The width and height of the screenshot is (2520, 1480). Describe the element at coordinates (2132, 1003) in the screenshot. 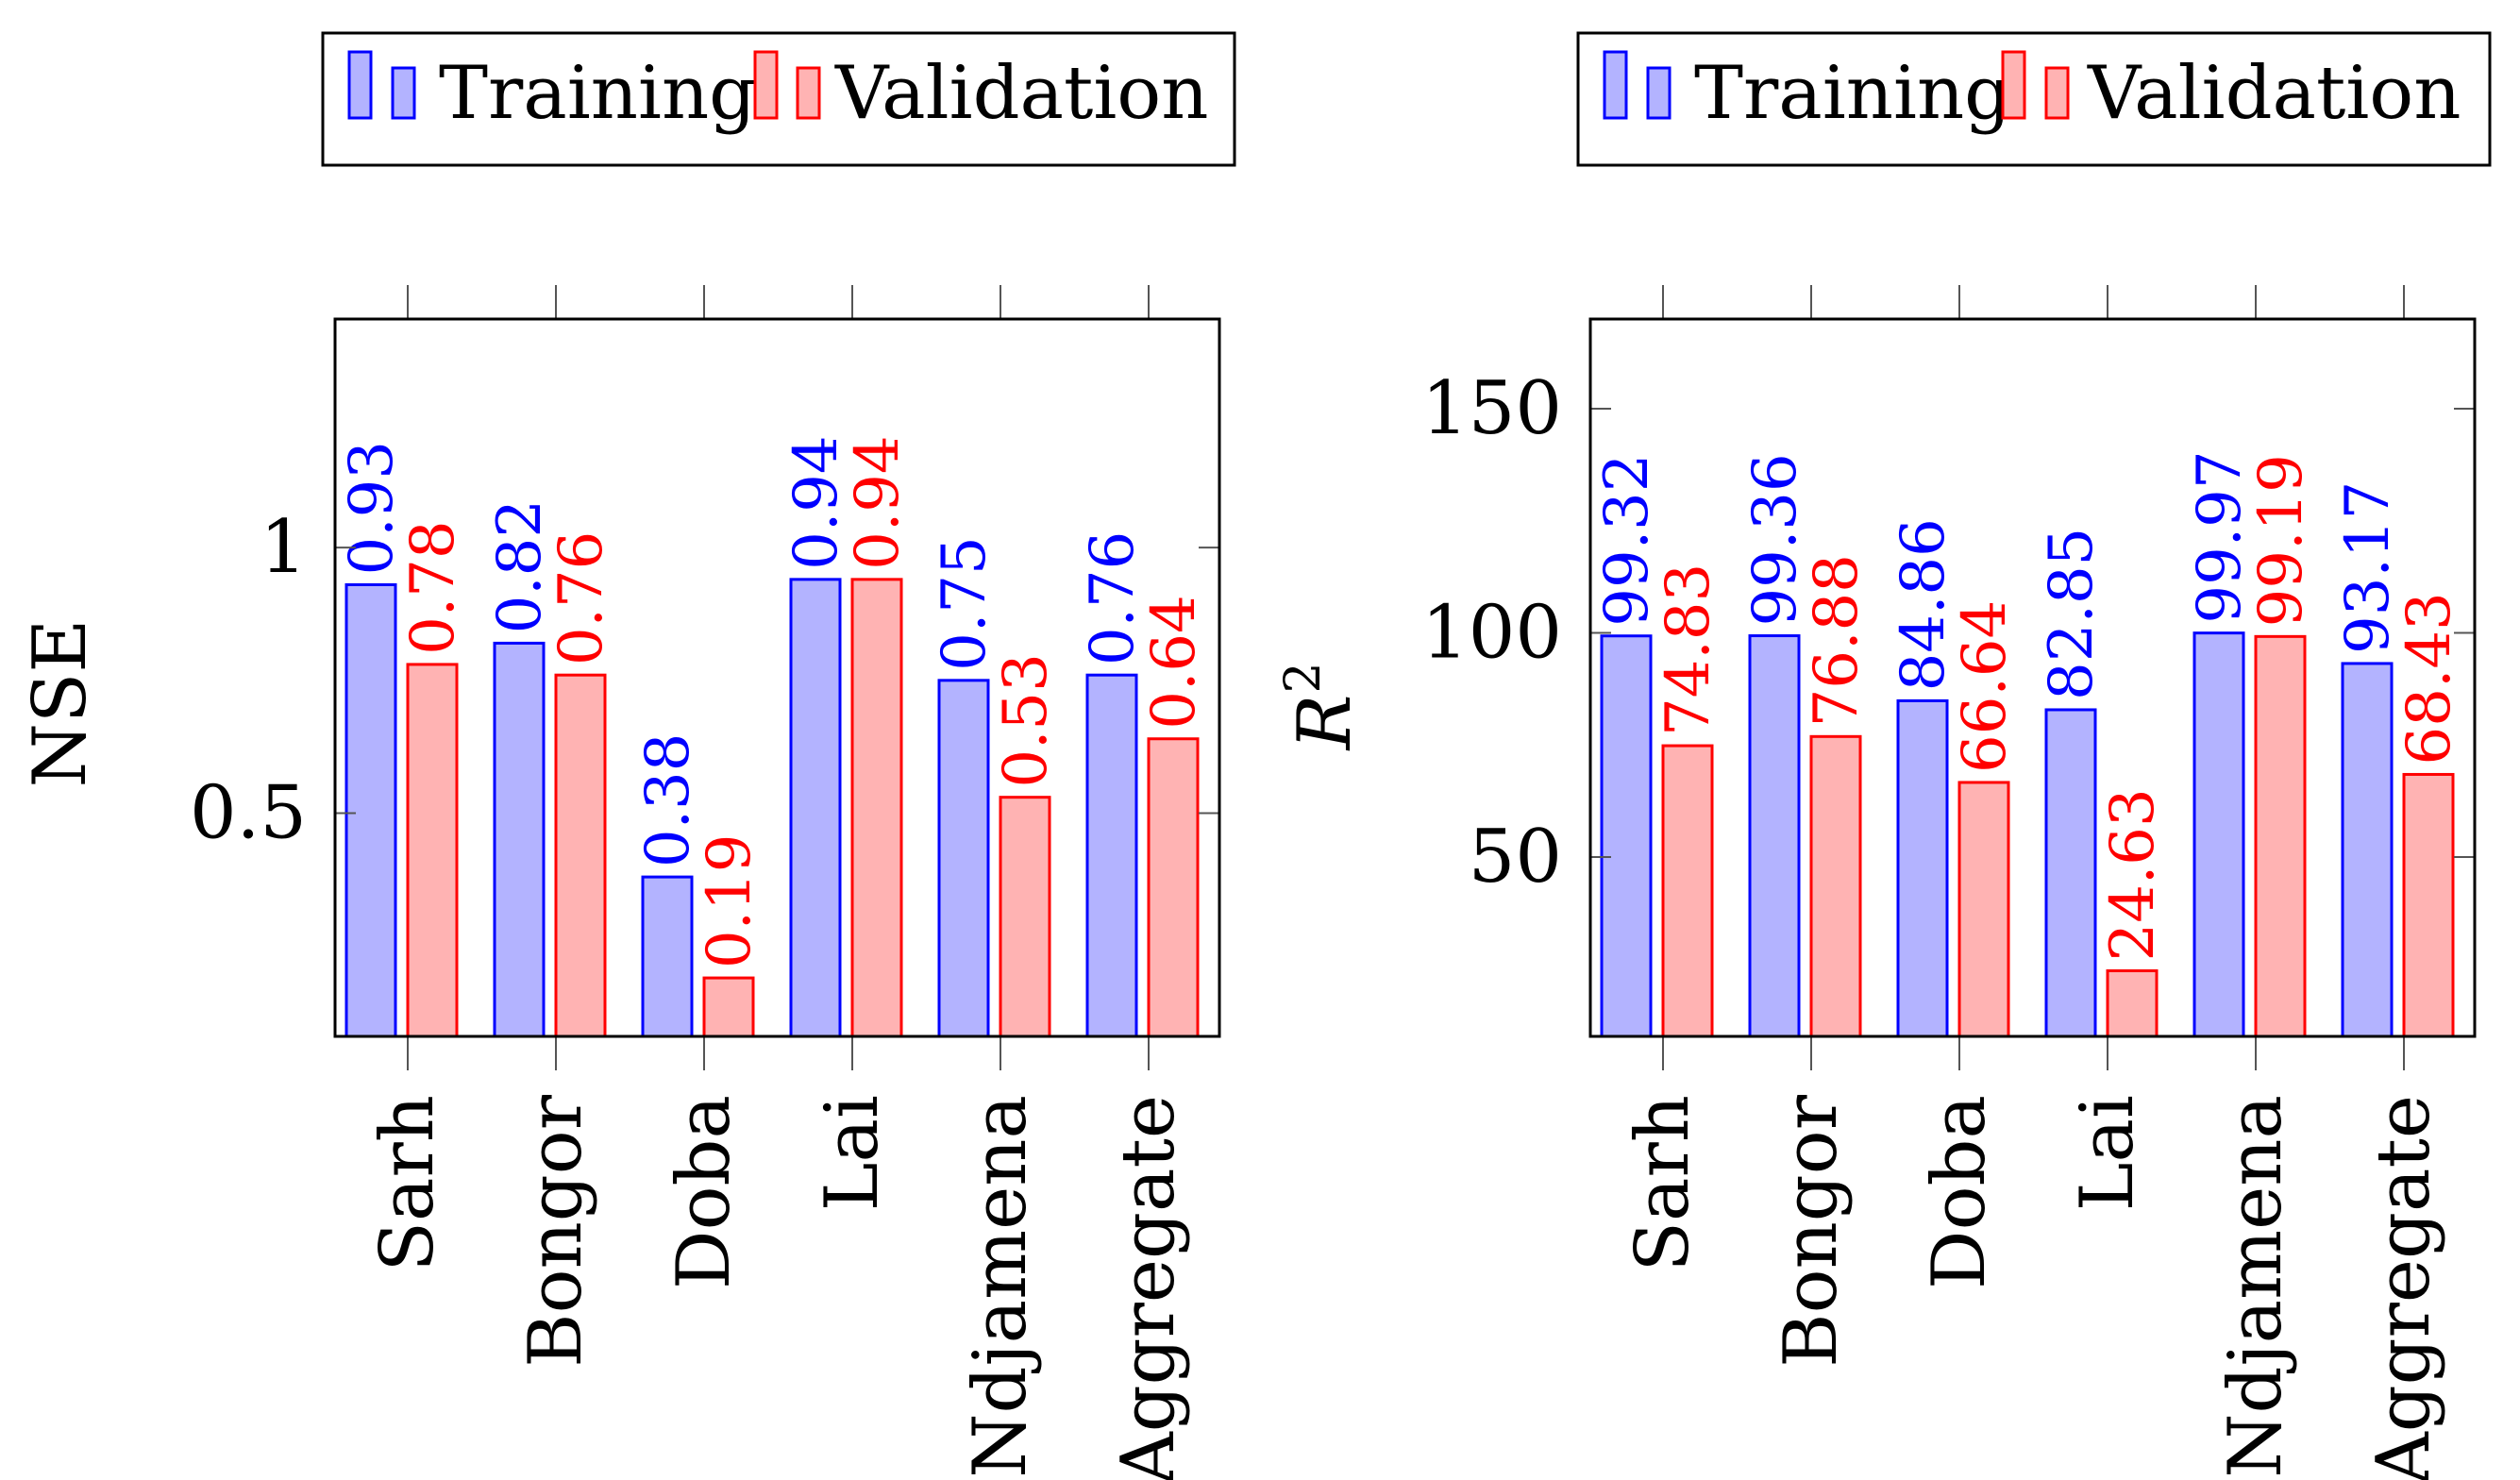

I see `r2-bar-validation-lai` at that location.